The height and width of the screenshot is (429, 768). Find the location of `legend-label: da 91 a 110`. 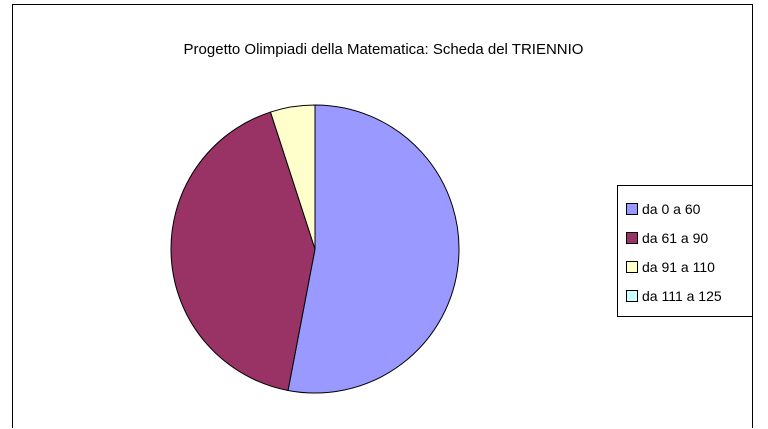

legend-label: da 91 a 110 is located at coordinates (678, 267).